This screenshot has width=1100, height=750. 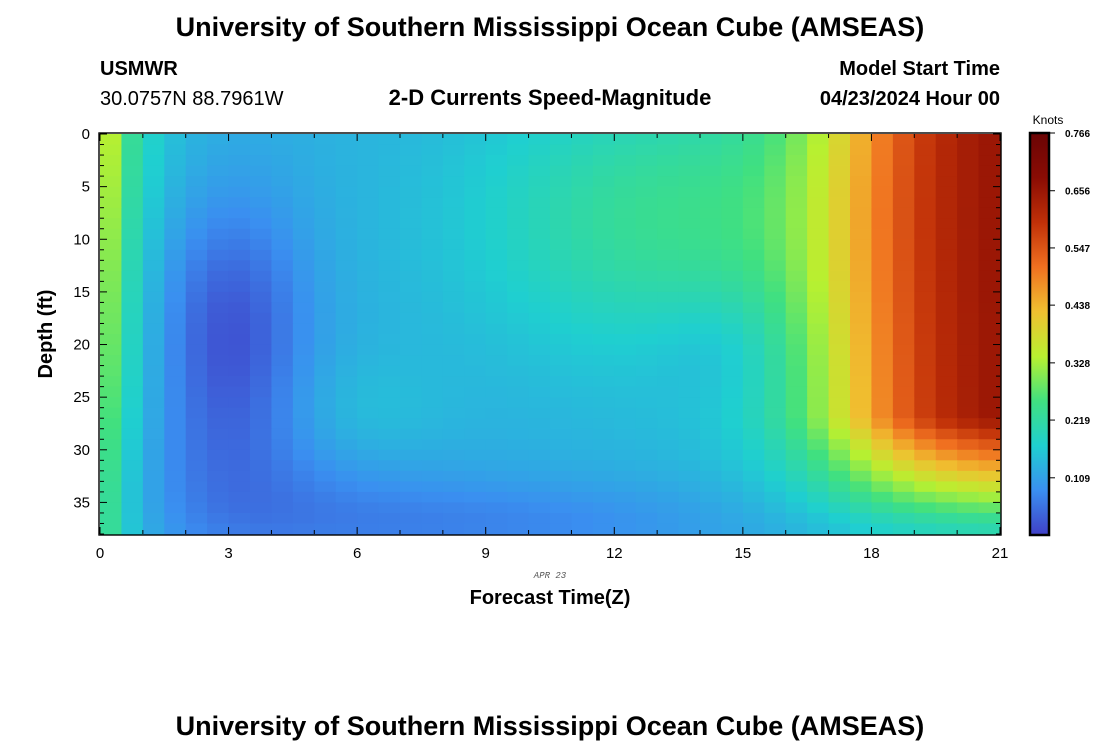 I want to click on x-tick-label: 12, so click(x=614, y=553).